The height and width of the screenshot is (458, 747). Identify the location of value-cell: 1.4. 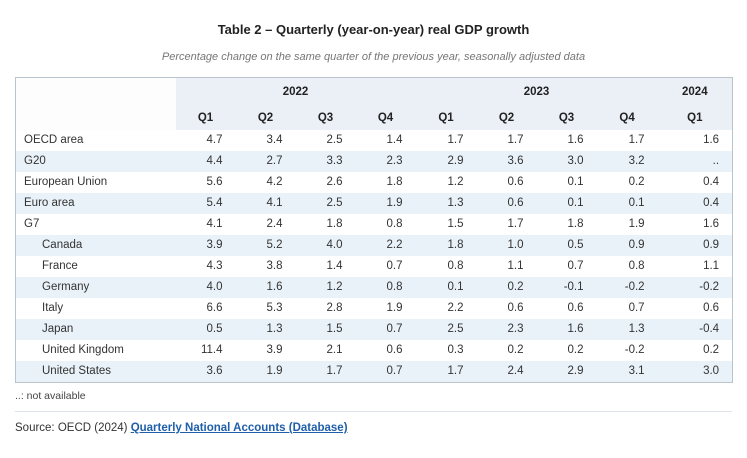
(394, 140).